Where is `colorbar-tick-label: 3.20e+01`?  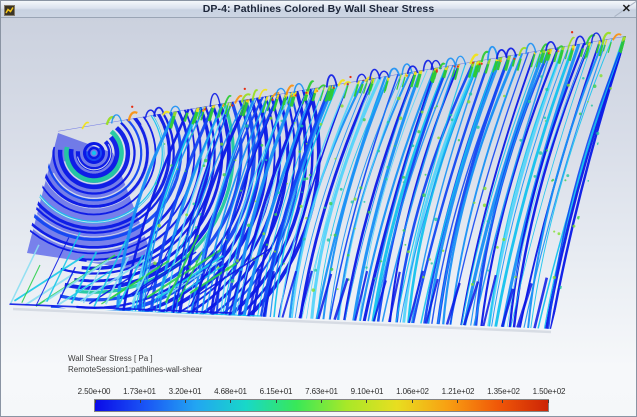
colorbar-tick-label: 3.20e+01 is located at coordinates (185, 391).